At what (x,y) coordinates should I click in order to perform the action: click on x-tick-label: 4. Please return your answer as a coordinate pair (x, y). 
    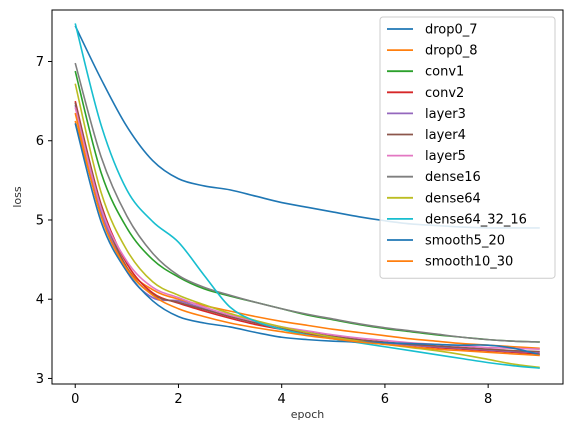
    Looking at the image, I should click on (282, 399).